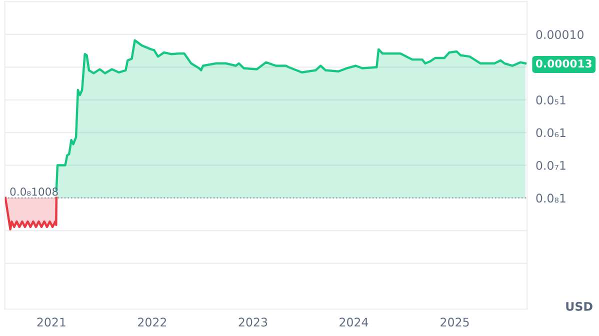 This screenshot has width=599, height=336. What do you see at coordinates (551, 165) in the screenshot?
I see `y-tick-label: 0.0₇1` at bounding box center [551, 165].